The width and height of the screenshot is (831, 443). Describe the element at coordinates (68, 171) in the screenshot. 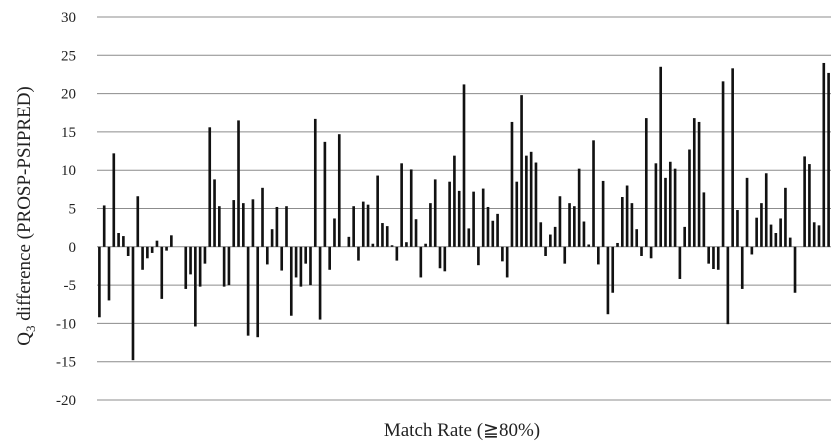

I see `y-tick-label: 10` at that location.